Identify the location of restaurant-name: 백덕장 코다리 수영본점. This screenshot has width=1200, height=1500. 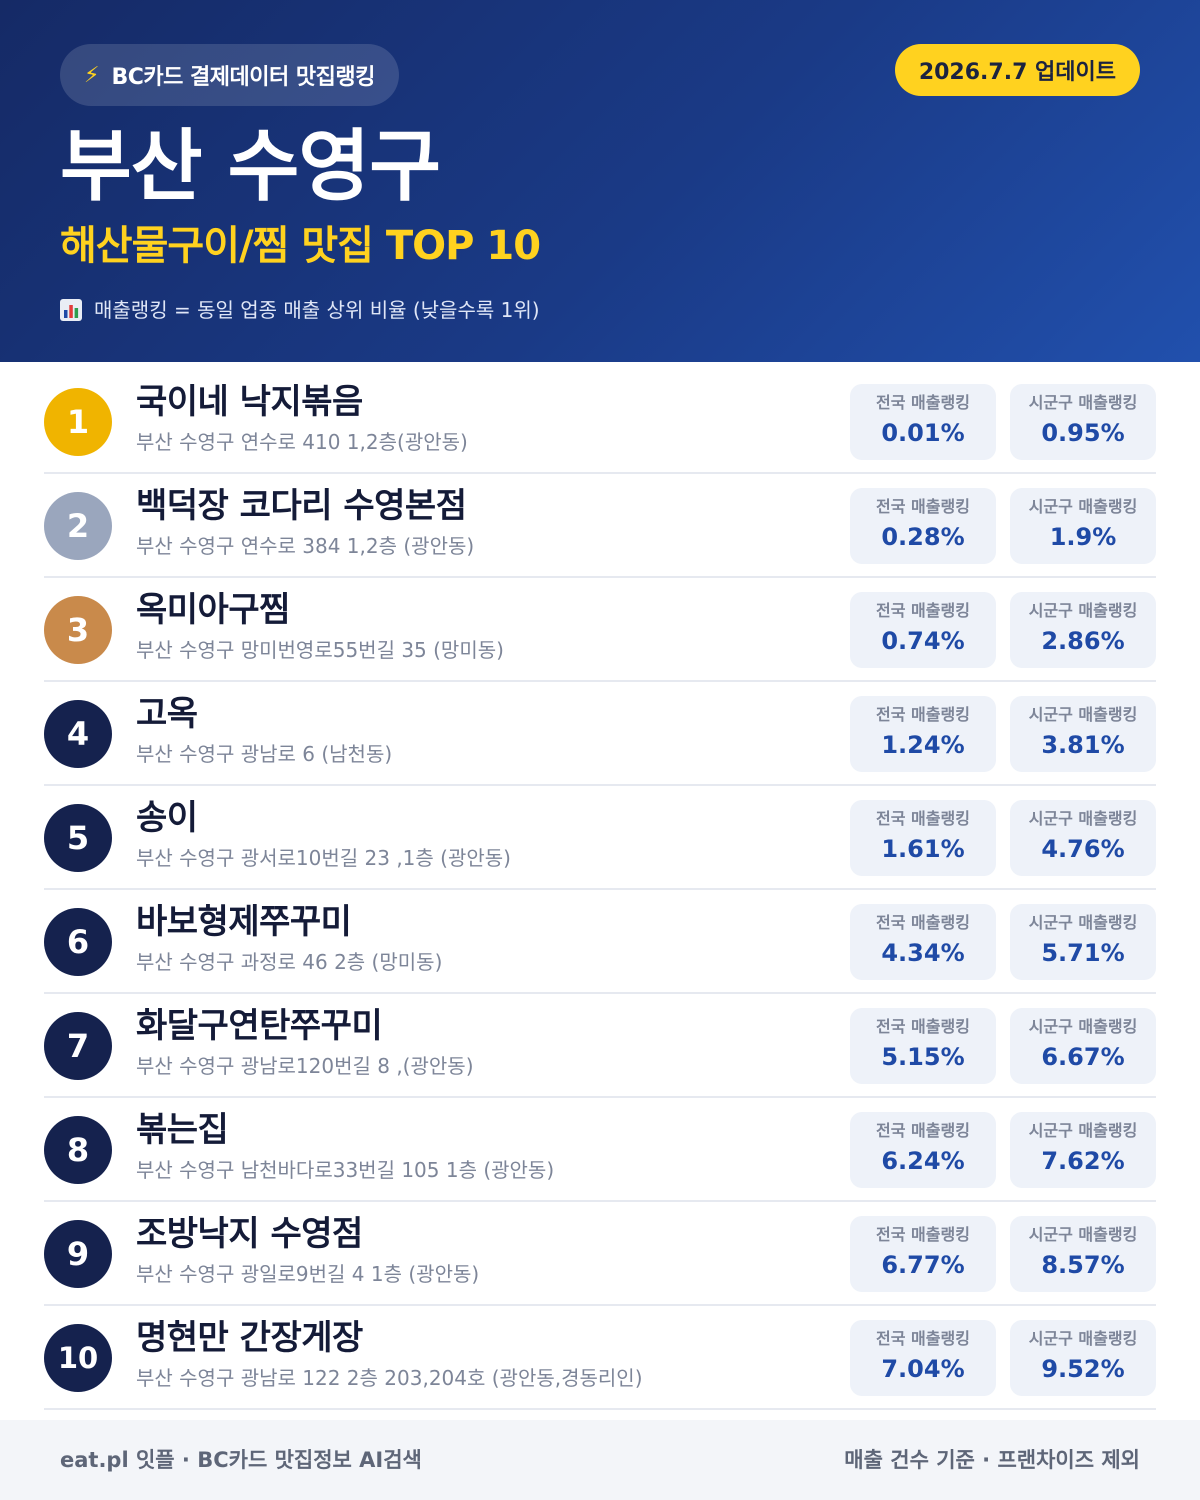
(301, 506).